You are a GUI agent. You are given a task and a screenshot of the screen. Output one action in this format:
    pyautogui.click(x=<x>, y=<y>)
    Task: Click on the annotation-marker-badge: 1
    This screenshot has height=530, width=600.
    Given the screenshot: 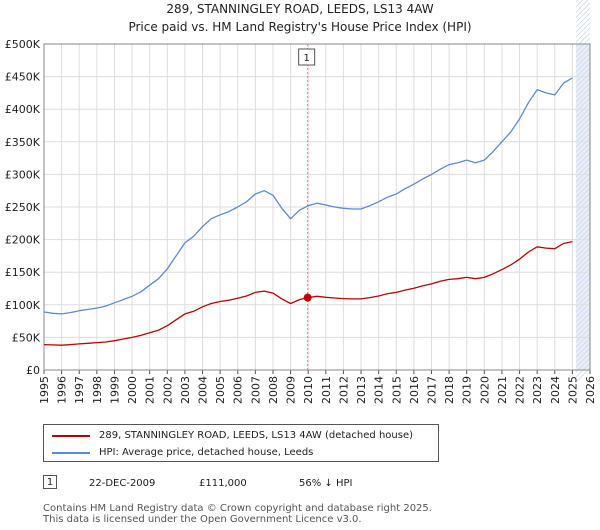 What is the action you would take?
    pyautogui.click(x=50, y=482)
    